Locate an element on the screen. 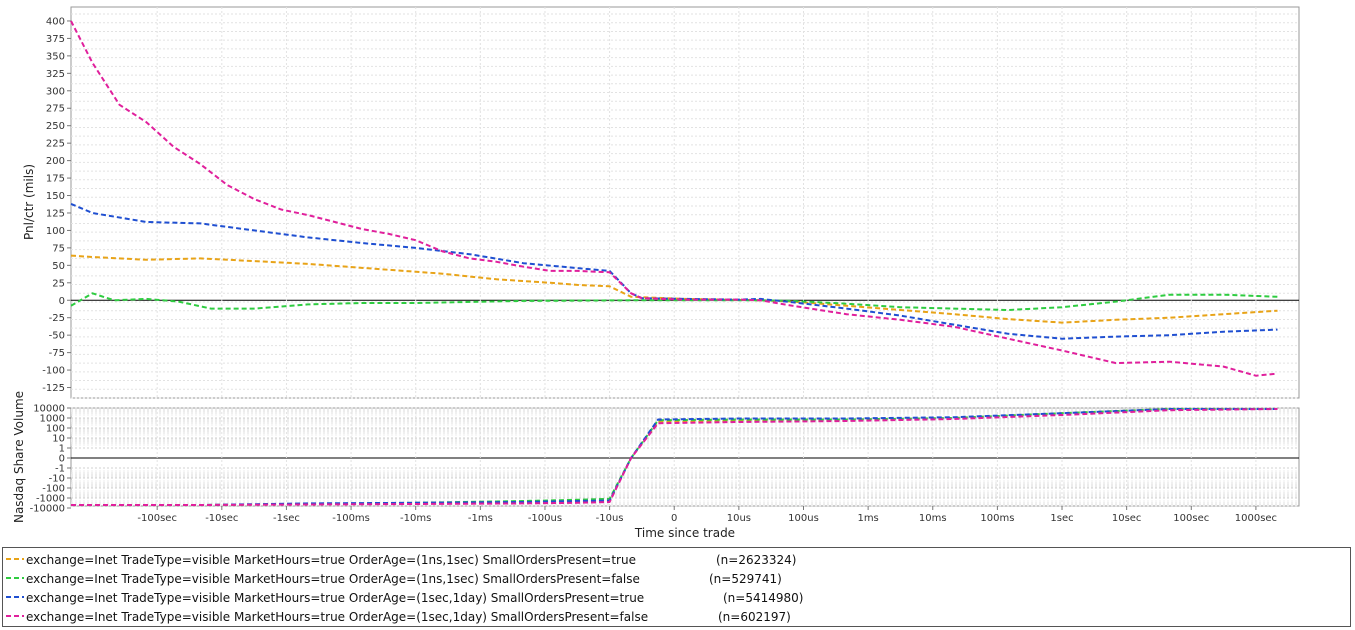 This screenshot has width=1355, height=630. x-tick-label: 100ms is located at coordinates (997, 518).